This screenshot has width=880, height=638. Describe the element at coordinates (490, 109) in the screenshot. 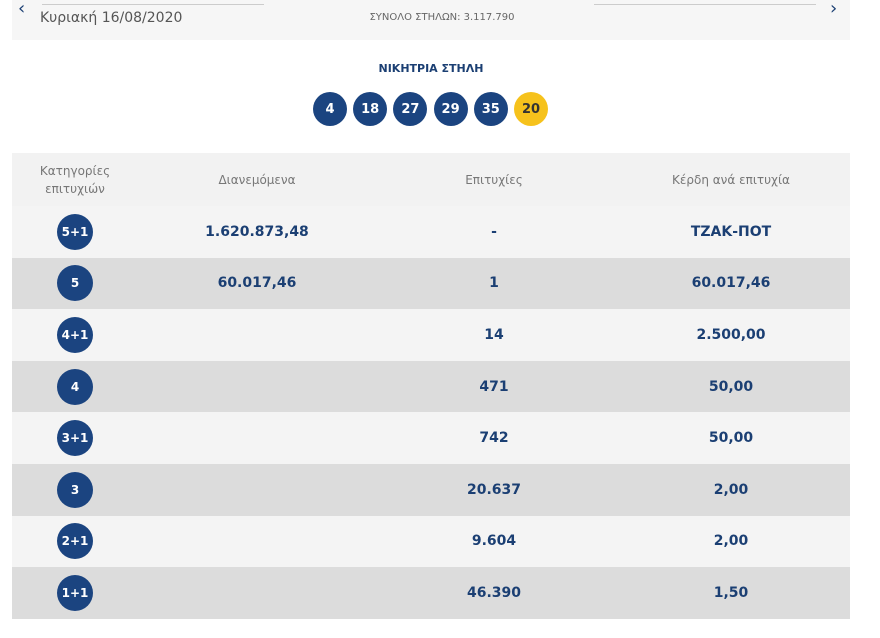

I see `number-ball: 35` at that location.